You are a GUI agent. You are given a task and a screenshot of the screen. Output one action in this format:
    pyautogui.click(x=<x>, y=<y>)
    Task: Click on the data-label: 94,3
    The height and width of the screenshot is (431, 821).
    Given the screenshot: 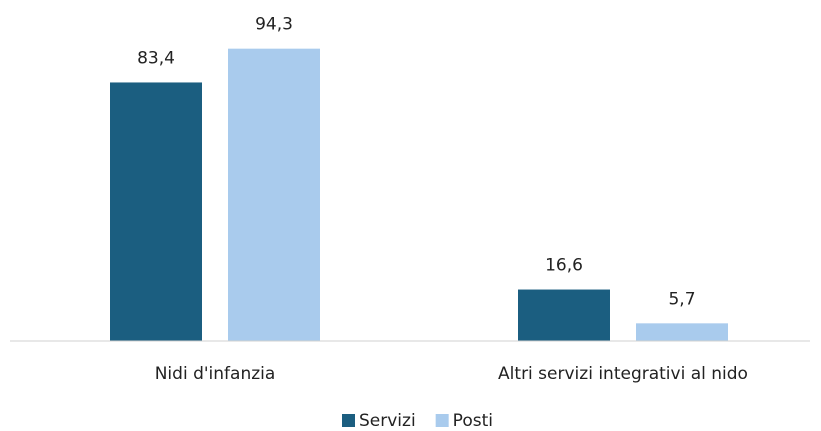 What is the action you would take?
    pyautogui.click(x=274, y=25)
    